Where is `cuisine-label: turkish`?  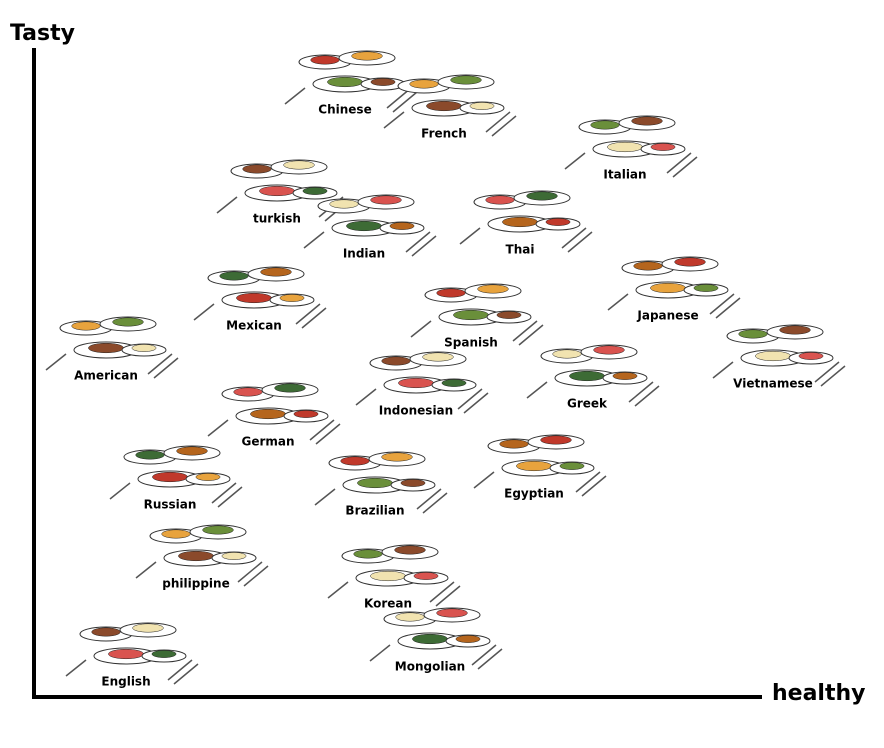 cuisine-label: turkish is located at coordinates (277, 219).